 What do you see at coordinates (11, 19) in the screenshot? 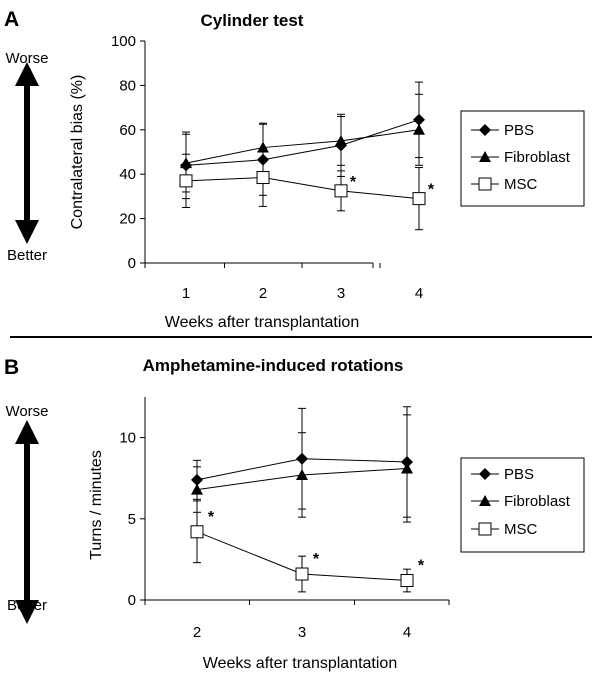
I see `panel-letter: A` at bounding box center [11, 19].